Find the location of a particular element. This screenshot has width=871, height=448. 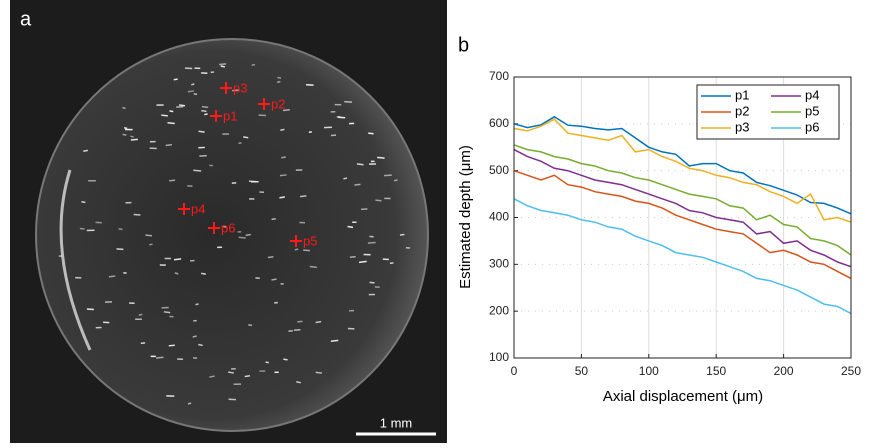

y-tick-label: 600 is located at coordinates (499, 123).